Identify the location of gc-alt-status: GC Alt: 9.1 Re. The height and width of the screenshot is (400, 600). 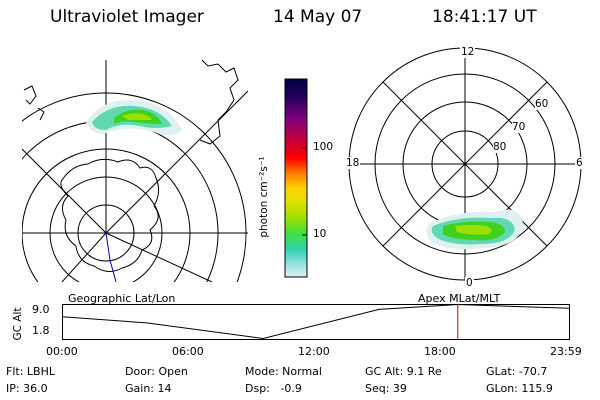
(403, 371).